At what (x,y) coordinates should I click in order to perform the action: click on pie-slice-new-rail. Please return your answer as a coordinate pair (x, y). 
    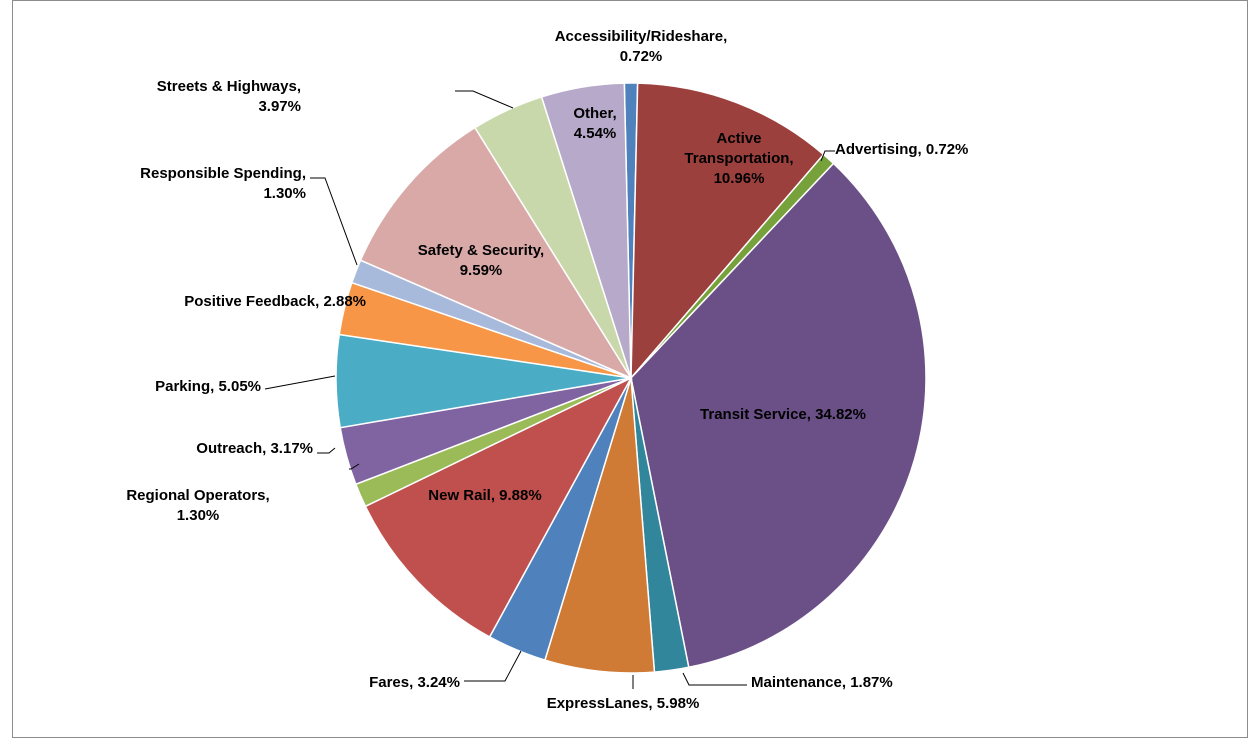
    Looking at the image, I should click on (498, 507).